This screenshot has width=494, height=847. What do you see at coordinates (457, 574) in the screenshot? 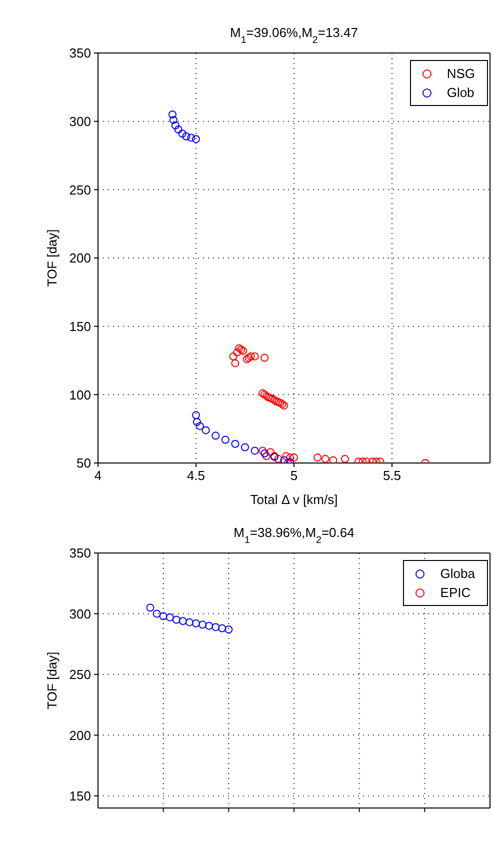
I see `legend-label: Globa` at bounding box center [457, 574].